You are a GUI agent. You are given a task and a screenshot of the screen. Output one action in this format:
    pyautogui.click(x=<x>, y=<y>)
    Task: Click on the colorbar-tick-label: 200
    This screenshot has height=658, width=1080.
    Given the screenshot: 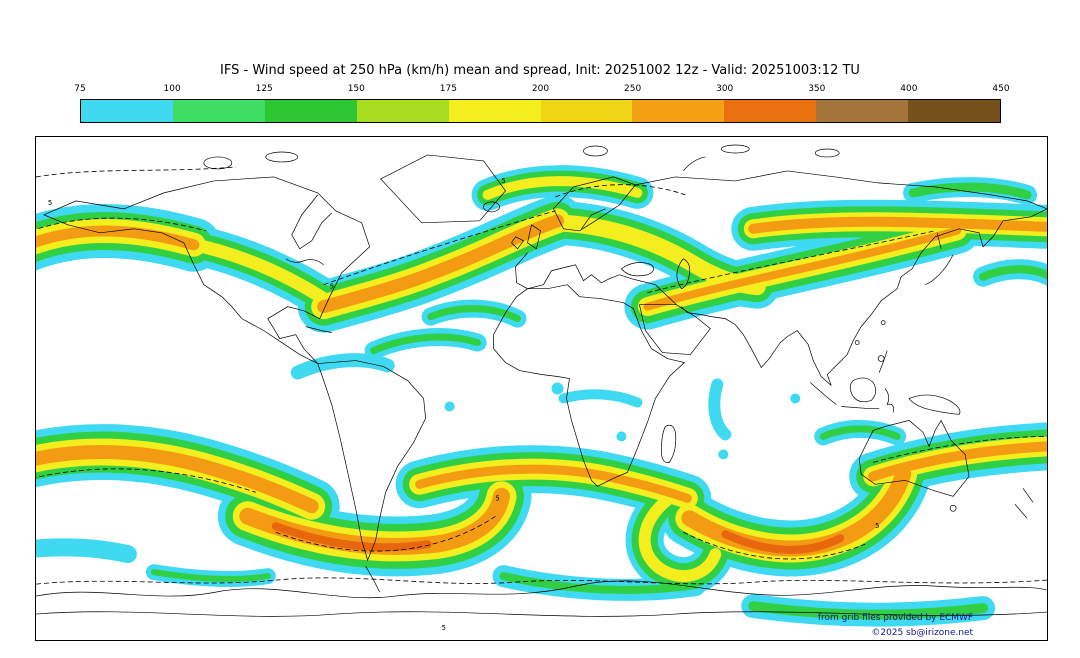 What is the action you would take?
    pyautogui.click(x=540, y=89)
    